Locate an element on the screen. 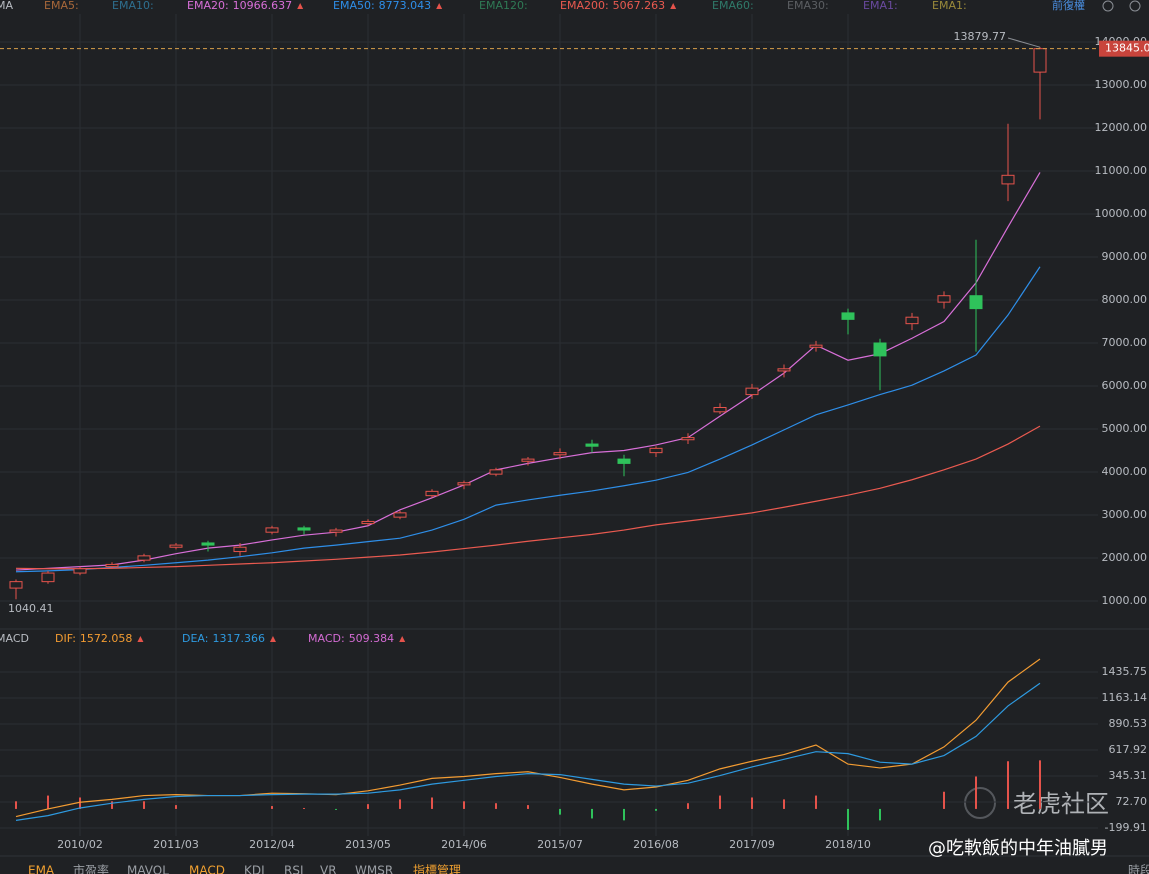  ema-line is located at coordinates (528, 497).